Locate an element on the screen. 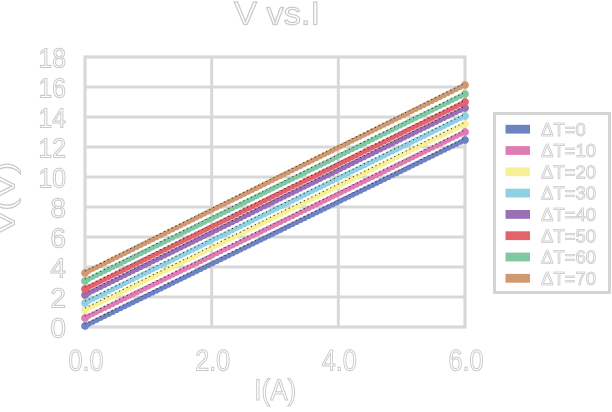 The height and width of the screenshot is (412, 612). svg-text: 0 is located at coordinates (58, 327).